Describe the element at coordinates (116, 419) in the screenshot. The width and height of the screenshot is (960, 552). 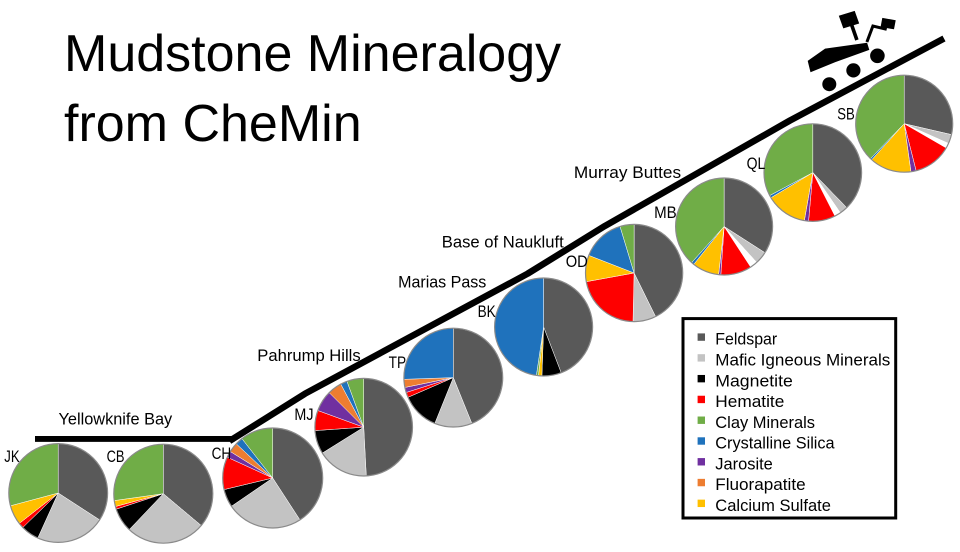
I see `svg-text: Yellowknife Bay` at that location.